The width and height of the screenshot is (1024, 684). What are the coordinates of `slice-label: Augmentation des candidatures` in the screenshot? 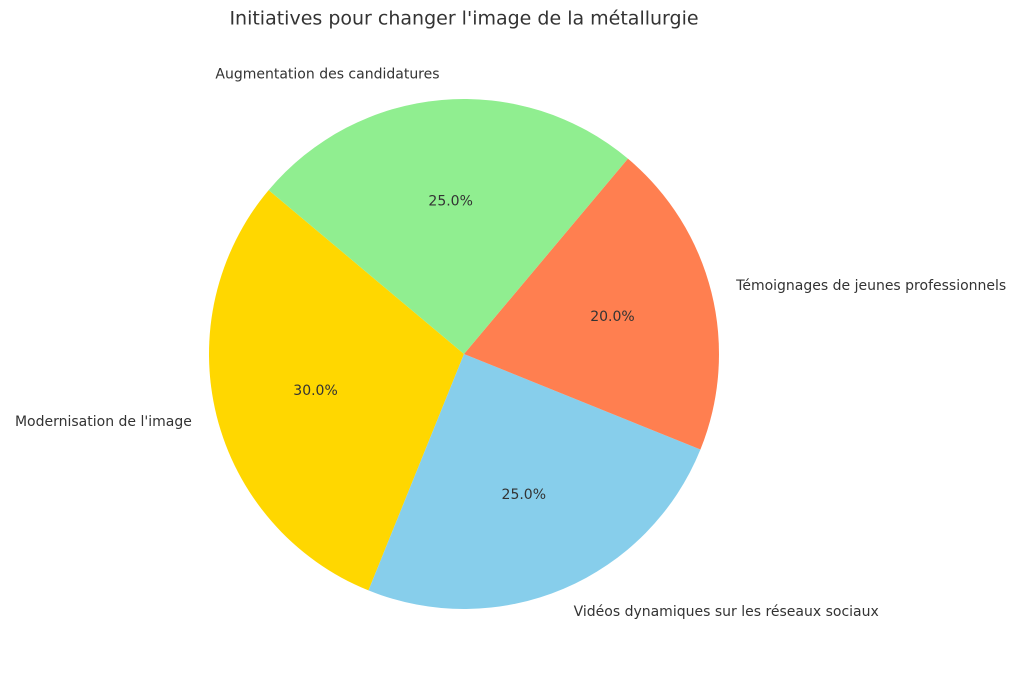 It's located at (327, 75).